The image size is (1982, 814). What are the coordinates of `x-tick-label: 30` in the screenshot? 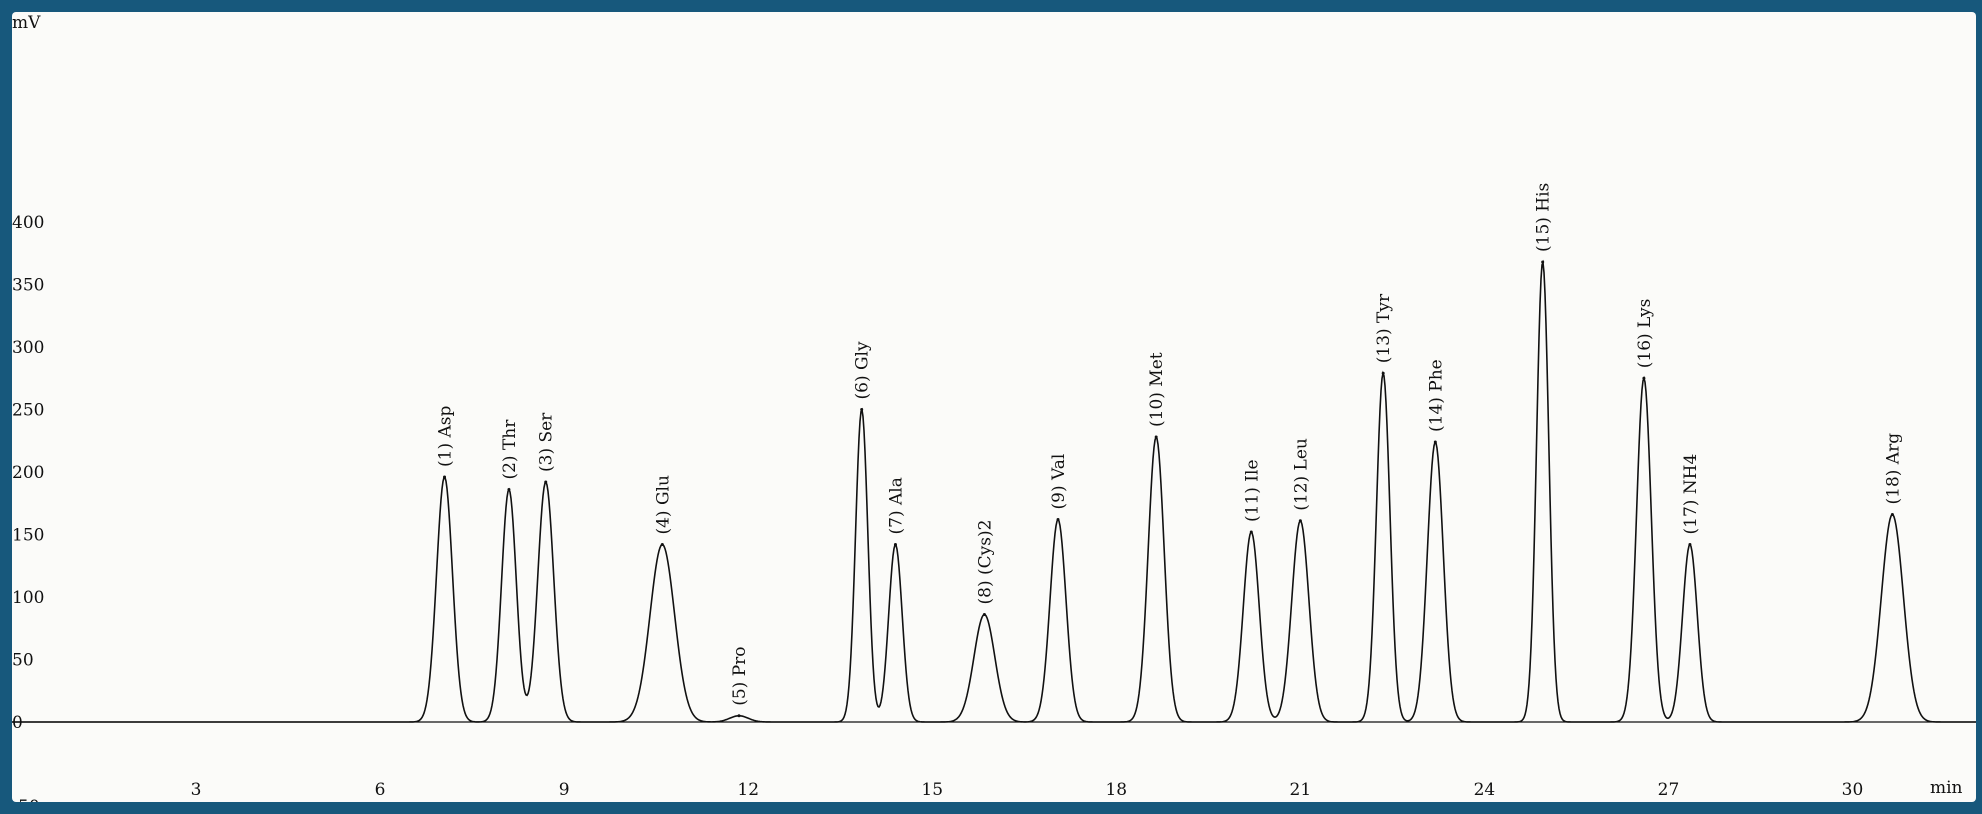 It's located at (1853, 790).